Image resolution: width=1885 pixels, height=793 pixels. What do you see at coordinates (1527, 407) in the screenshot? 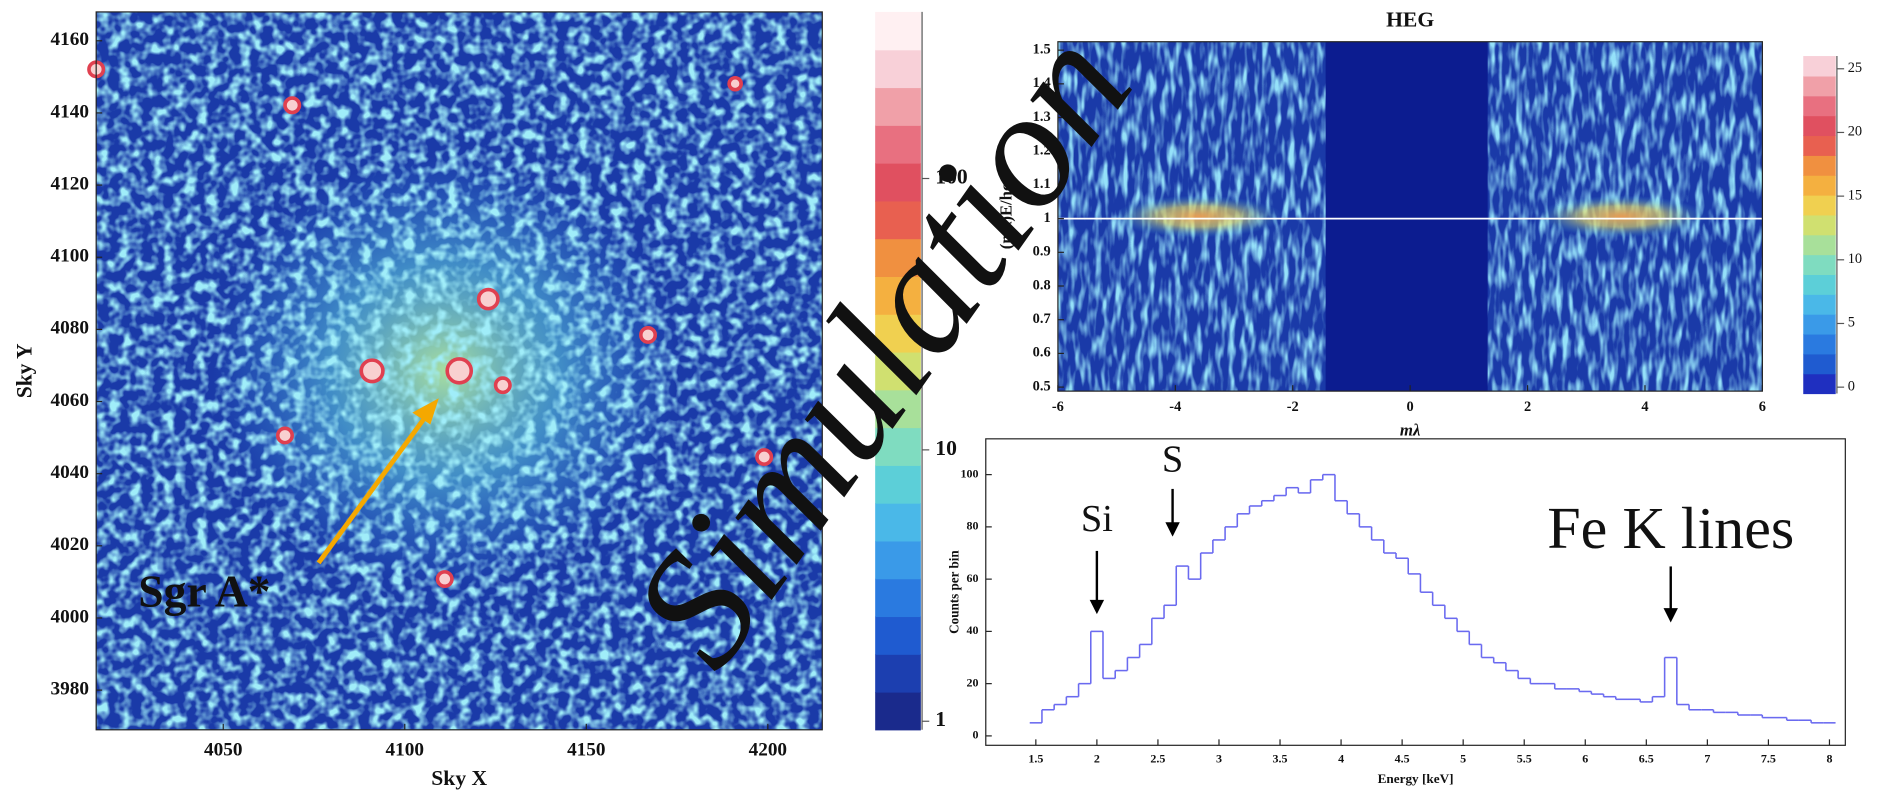
I see `x-tick-label: 2` at bounding box center [1527, 407].